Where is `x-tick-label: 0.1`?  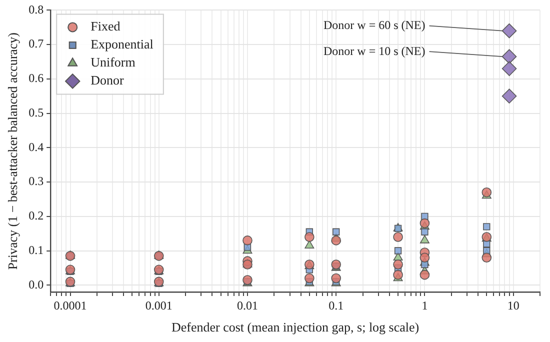
x-tick-label: 0.1 is located at coordinates (336, 305).